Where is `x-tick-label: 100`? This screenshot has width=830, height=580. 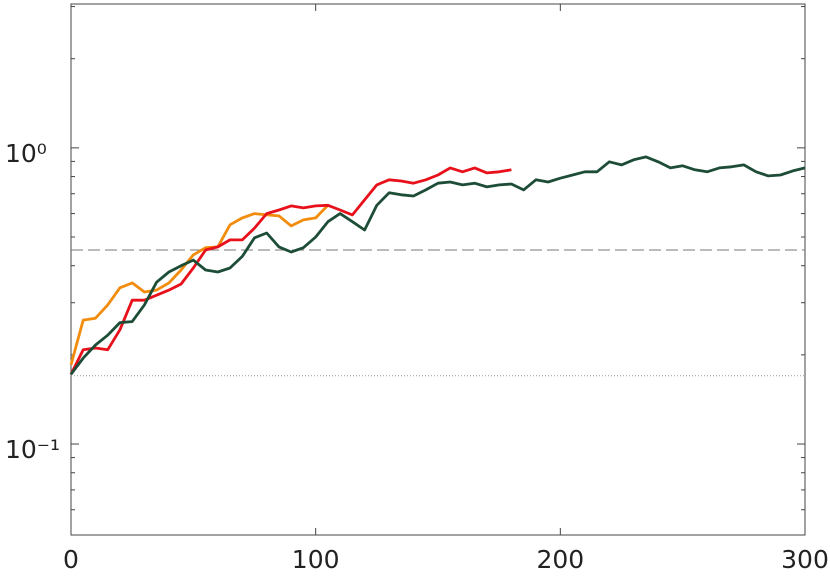 x-tick-label: 100 is located at coordinates (316, 559).